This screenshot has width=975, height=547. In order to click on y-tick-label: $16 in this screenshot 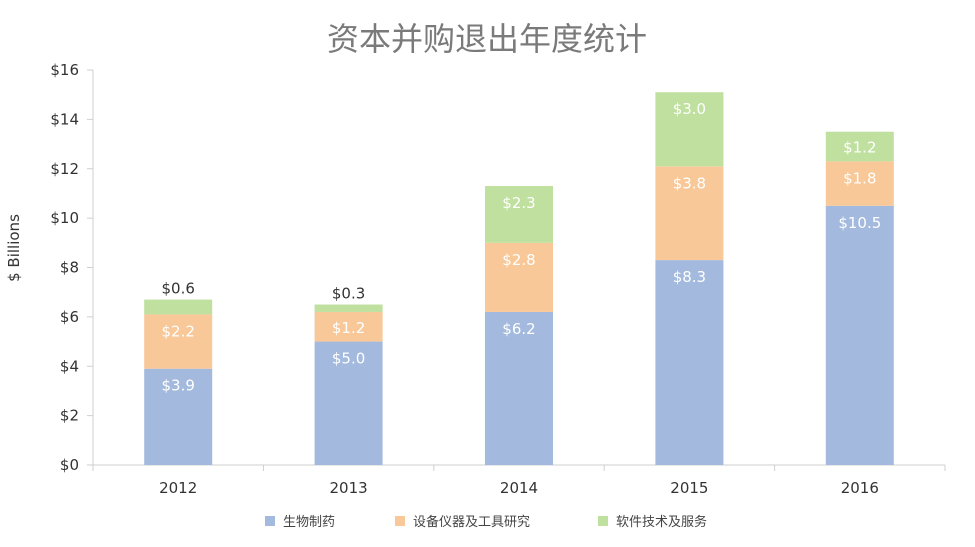, I will do `click(64, 70)`.